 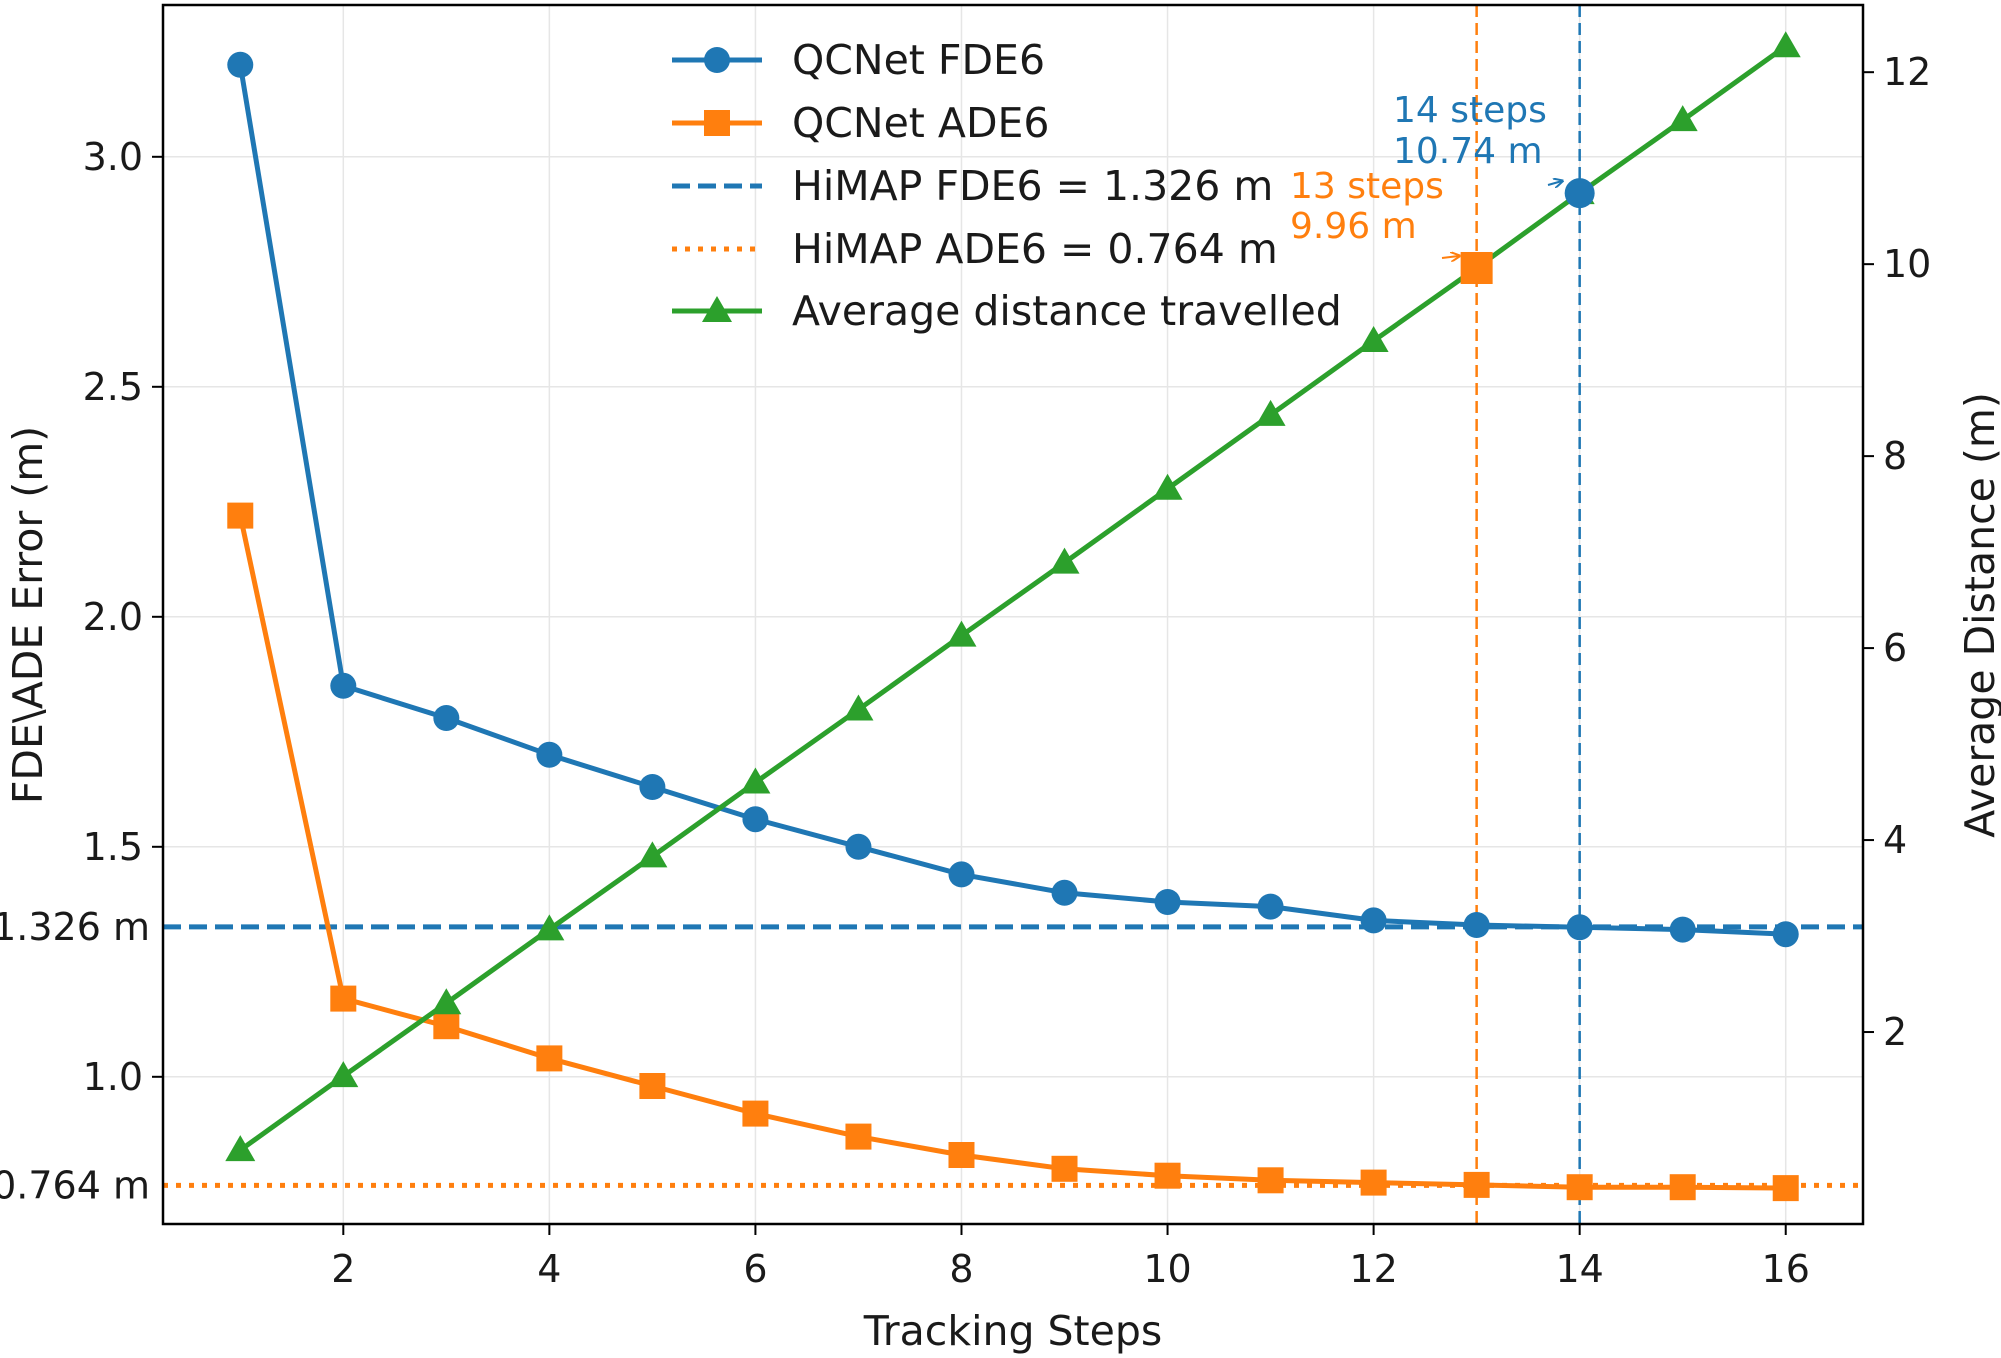 I want to click on x-tick-label: 16, so click(x=1786, y=1269).